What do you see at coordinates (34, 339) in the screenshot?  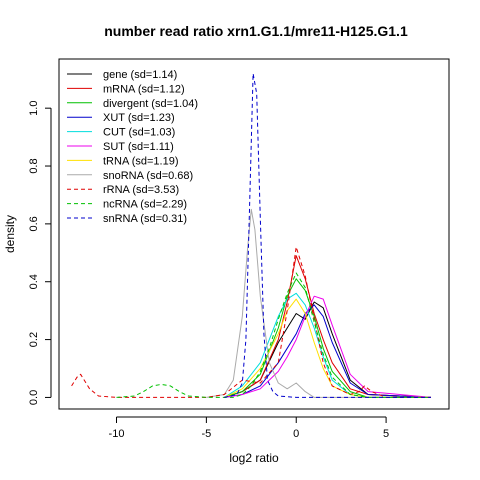 I see `y-tick-label: 0.2` at bounding box center [34, 339].